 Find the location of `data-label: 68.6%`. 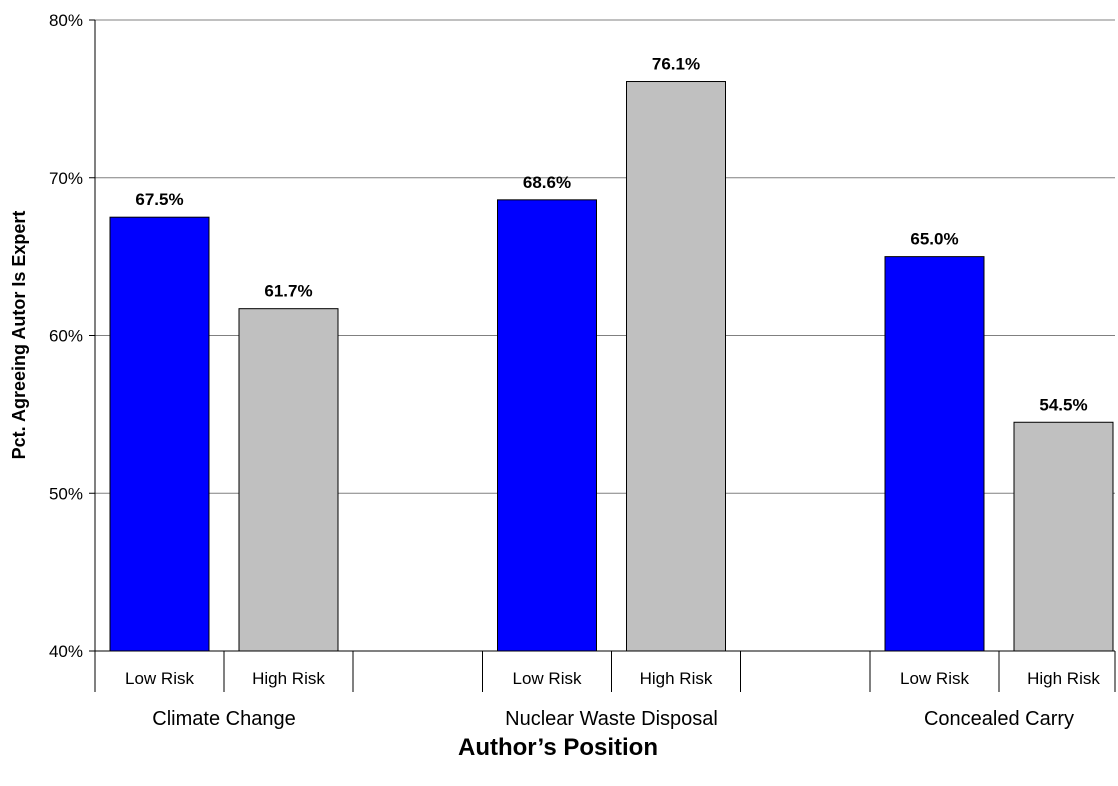

data-label: 68.6% is located at coordinates (547, 182).